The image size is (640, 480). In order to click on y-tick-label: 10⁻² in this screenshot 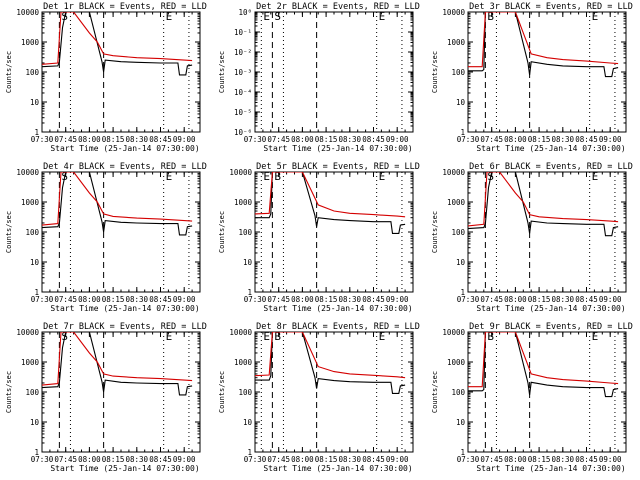, I will do `click(243, 52)`.